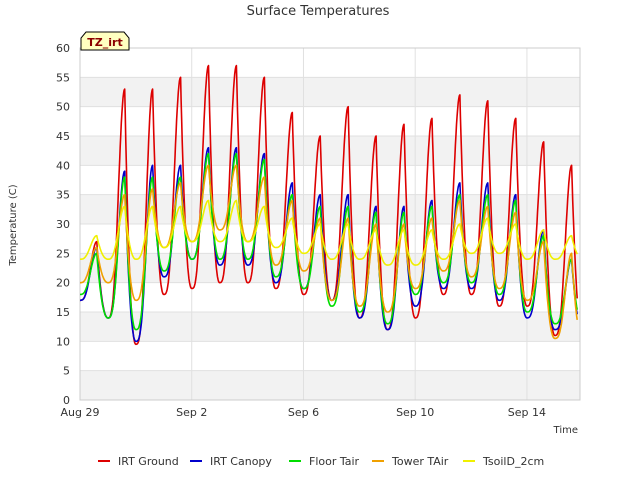  Describe the element at coordinates (63, 195) in the screenshot. I see `y-tick-label: 35` at that location.